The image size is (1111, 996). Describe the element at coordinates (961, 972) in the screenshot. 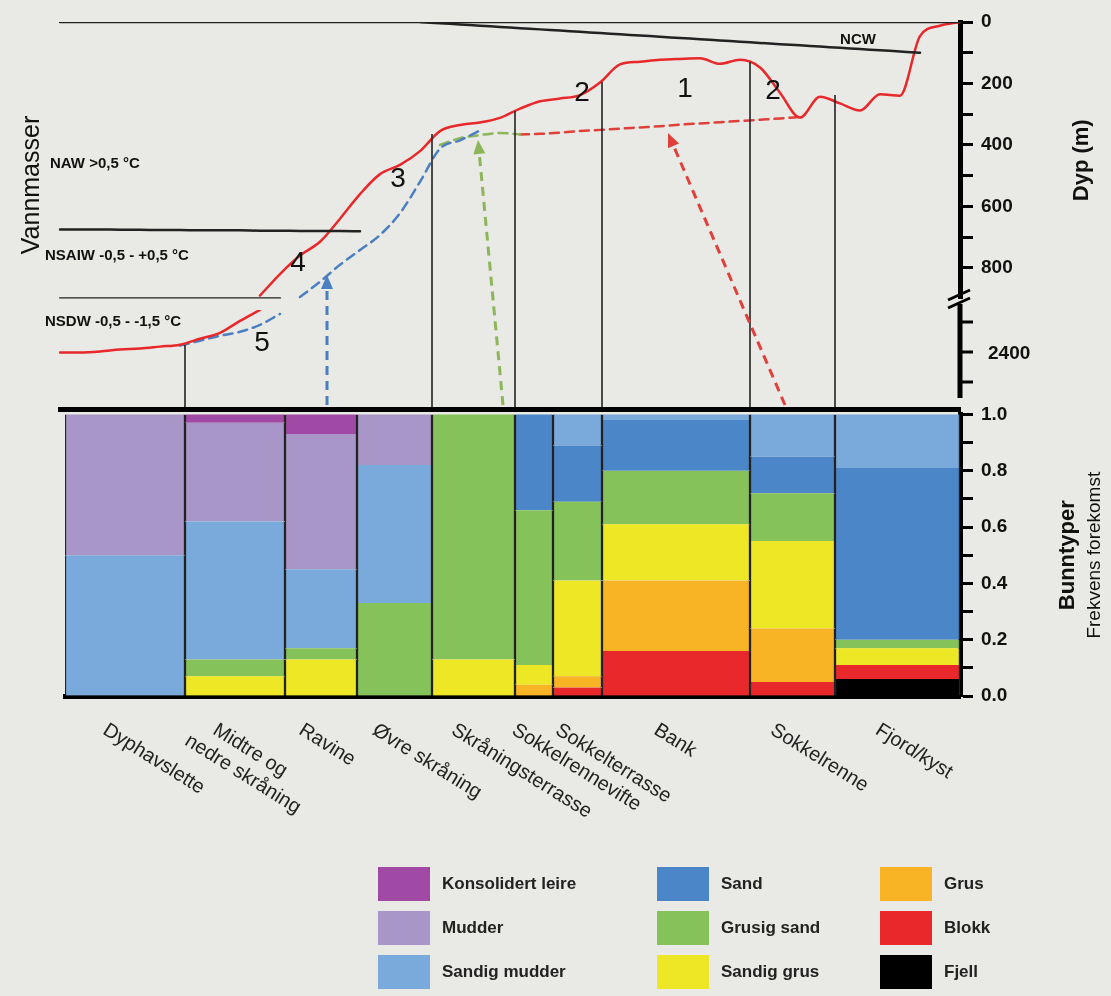

I see `legend-label: Fjell` at that location.